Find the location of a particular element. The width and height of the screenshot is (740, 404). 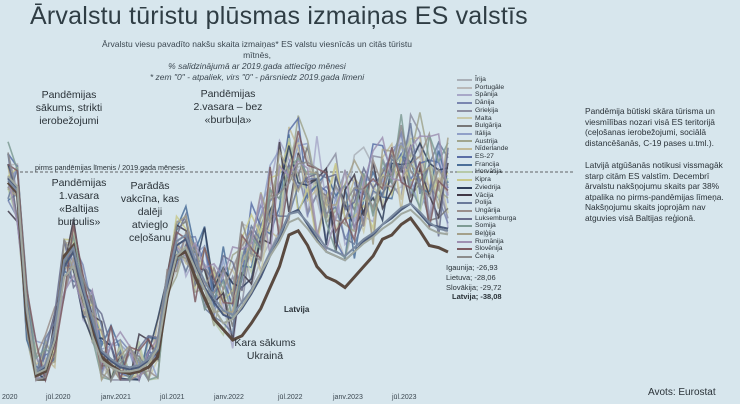

legend-item: Zviedrija is located at coordinates (486, 188).